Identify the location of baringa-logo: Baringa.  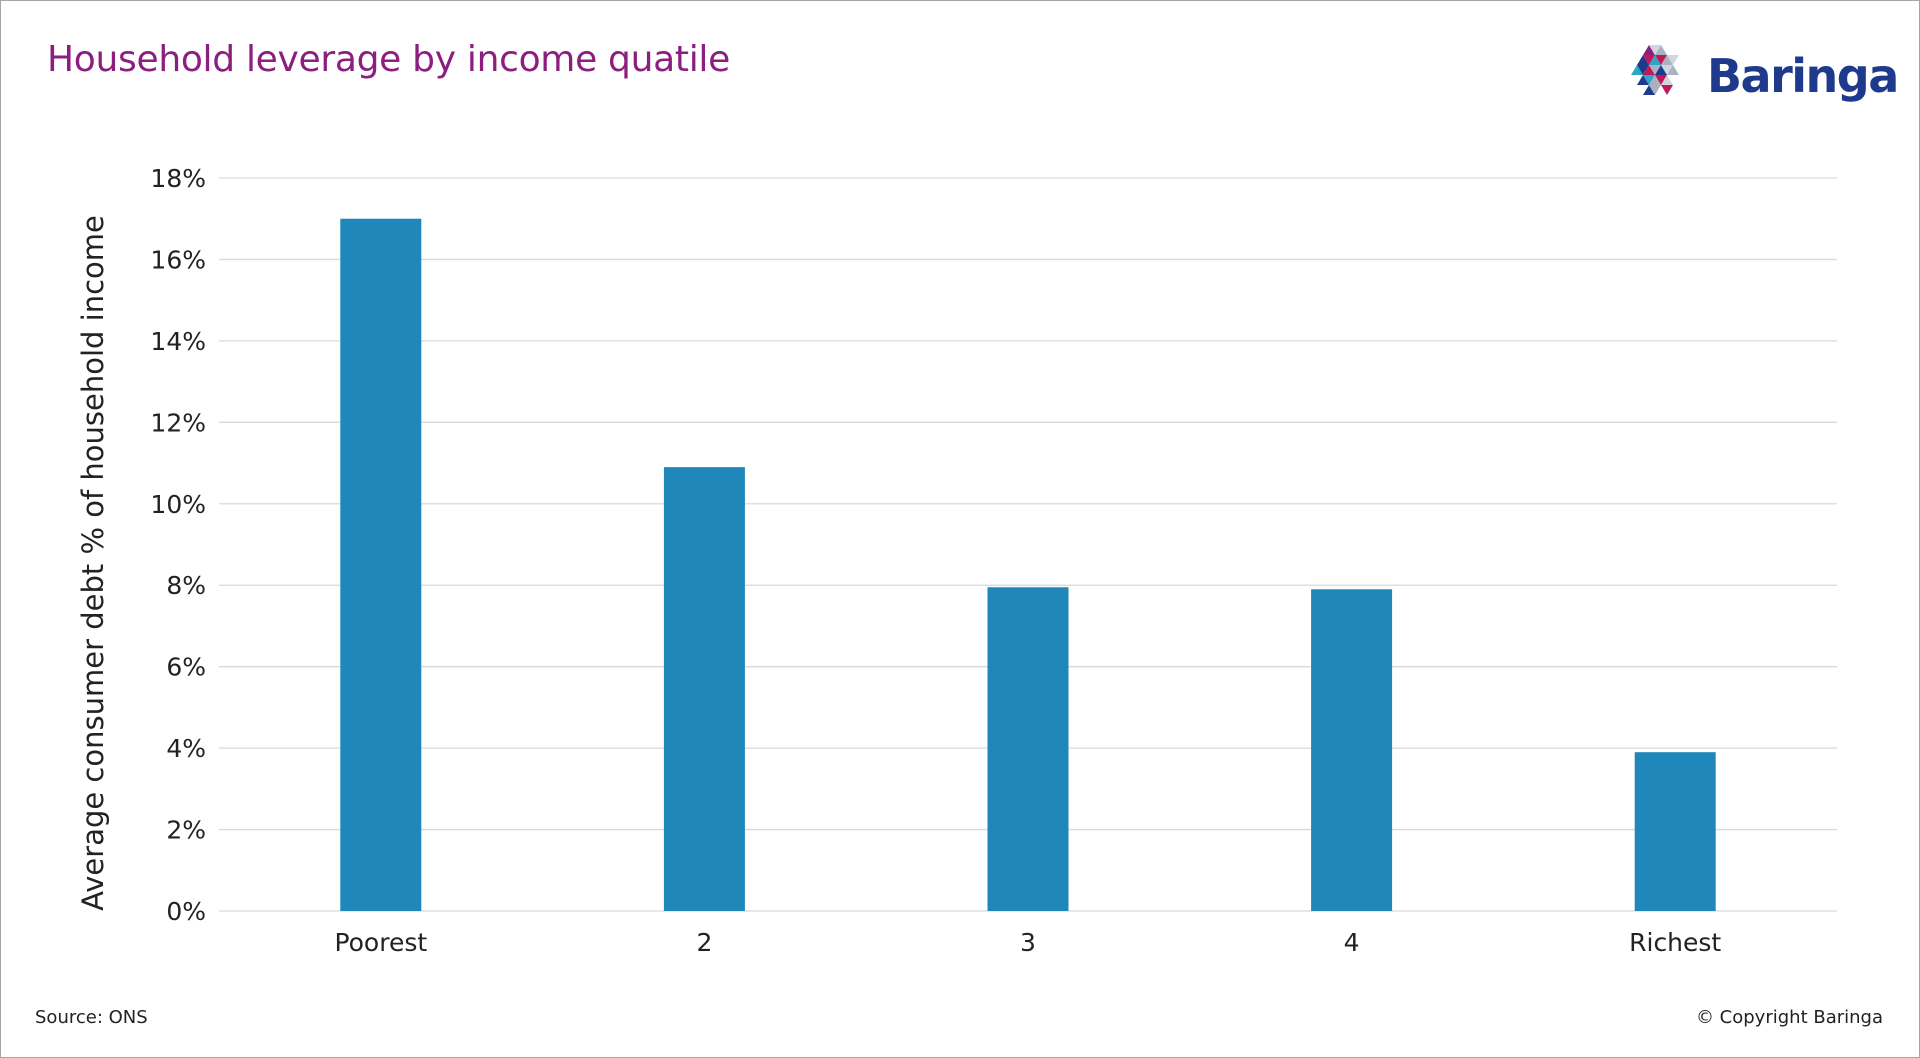
(1764, 81).